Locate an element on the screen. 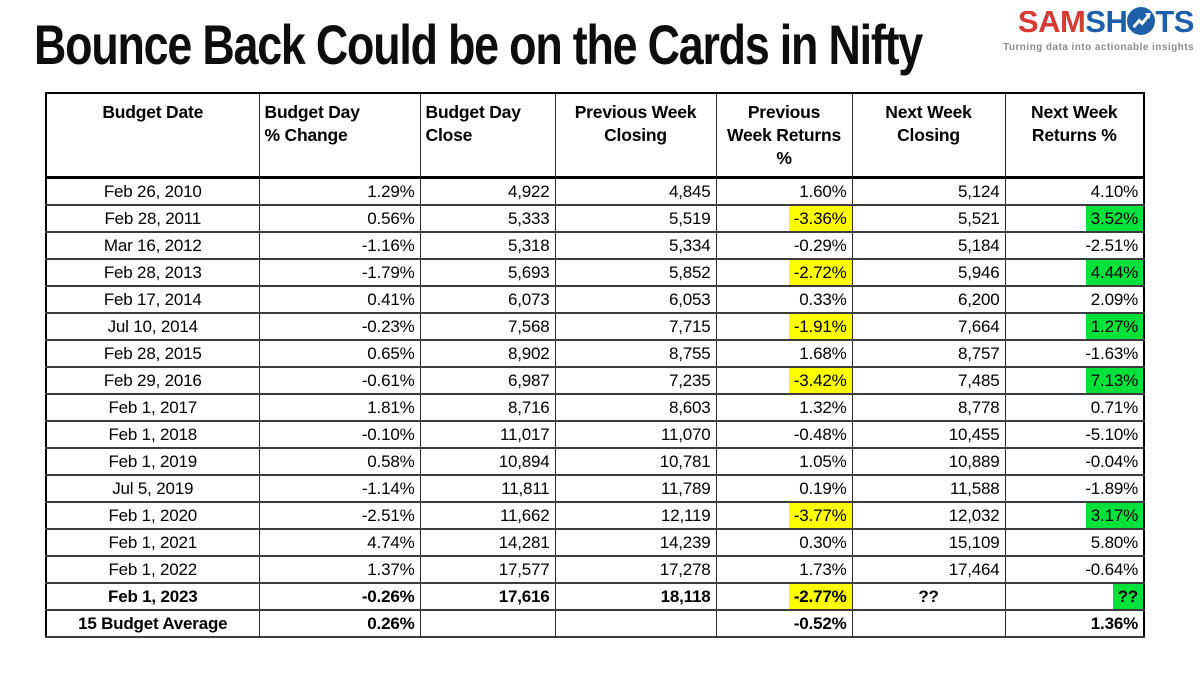  column-header: Next Week Returns % is located at coordinates (1074, 135).